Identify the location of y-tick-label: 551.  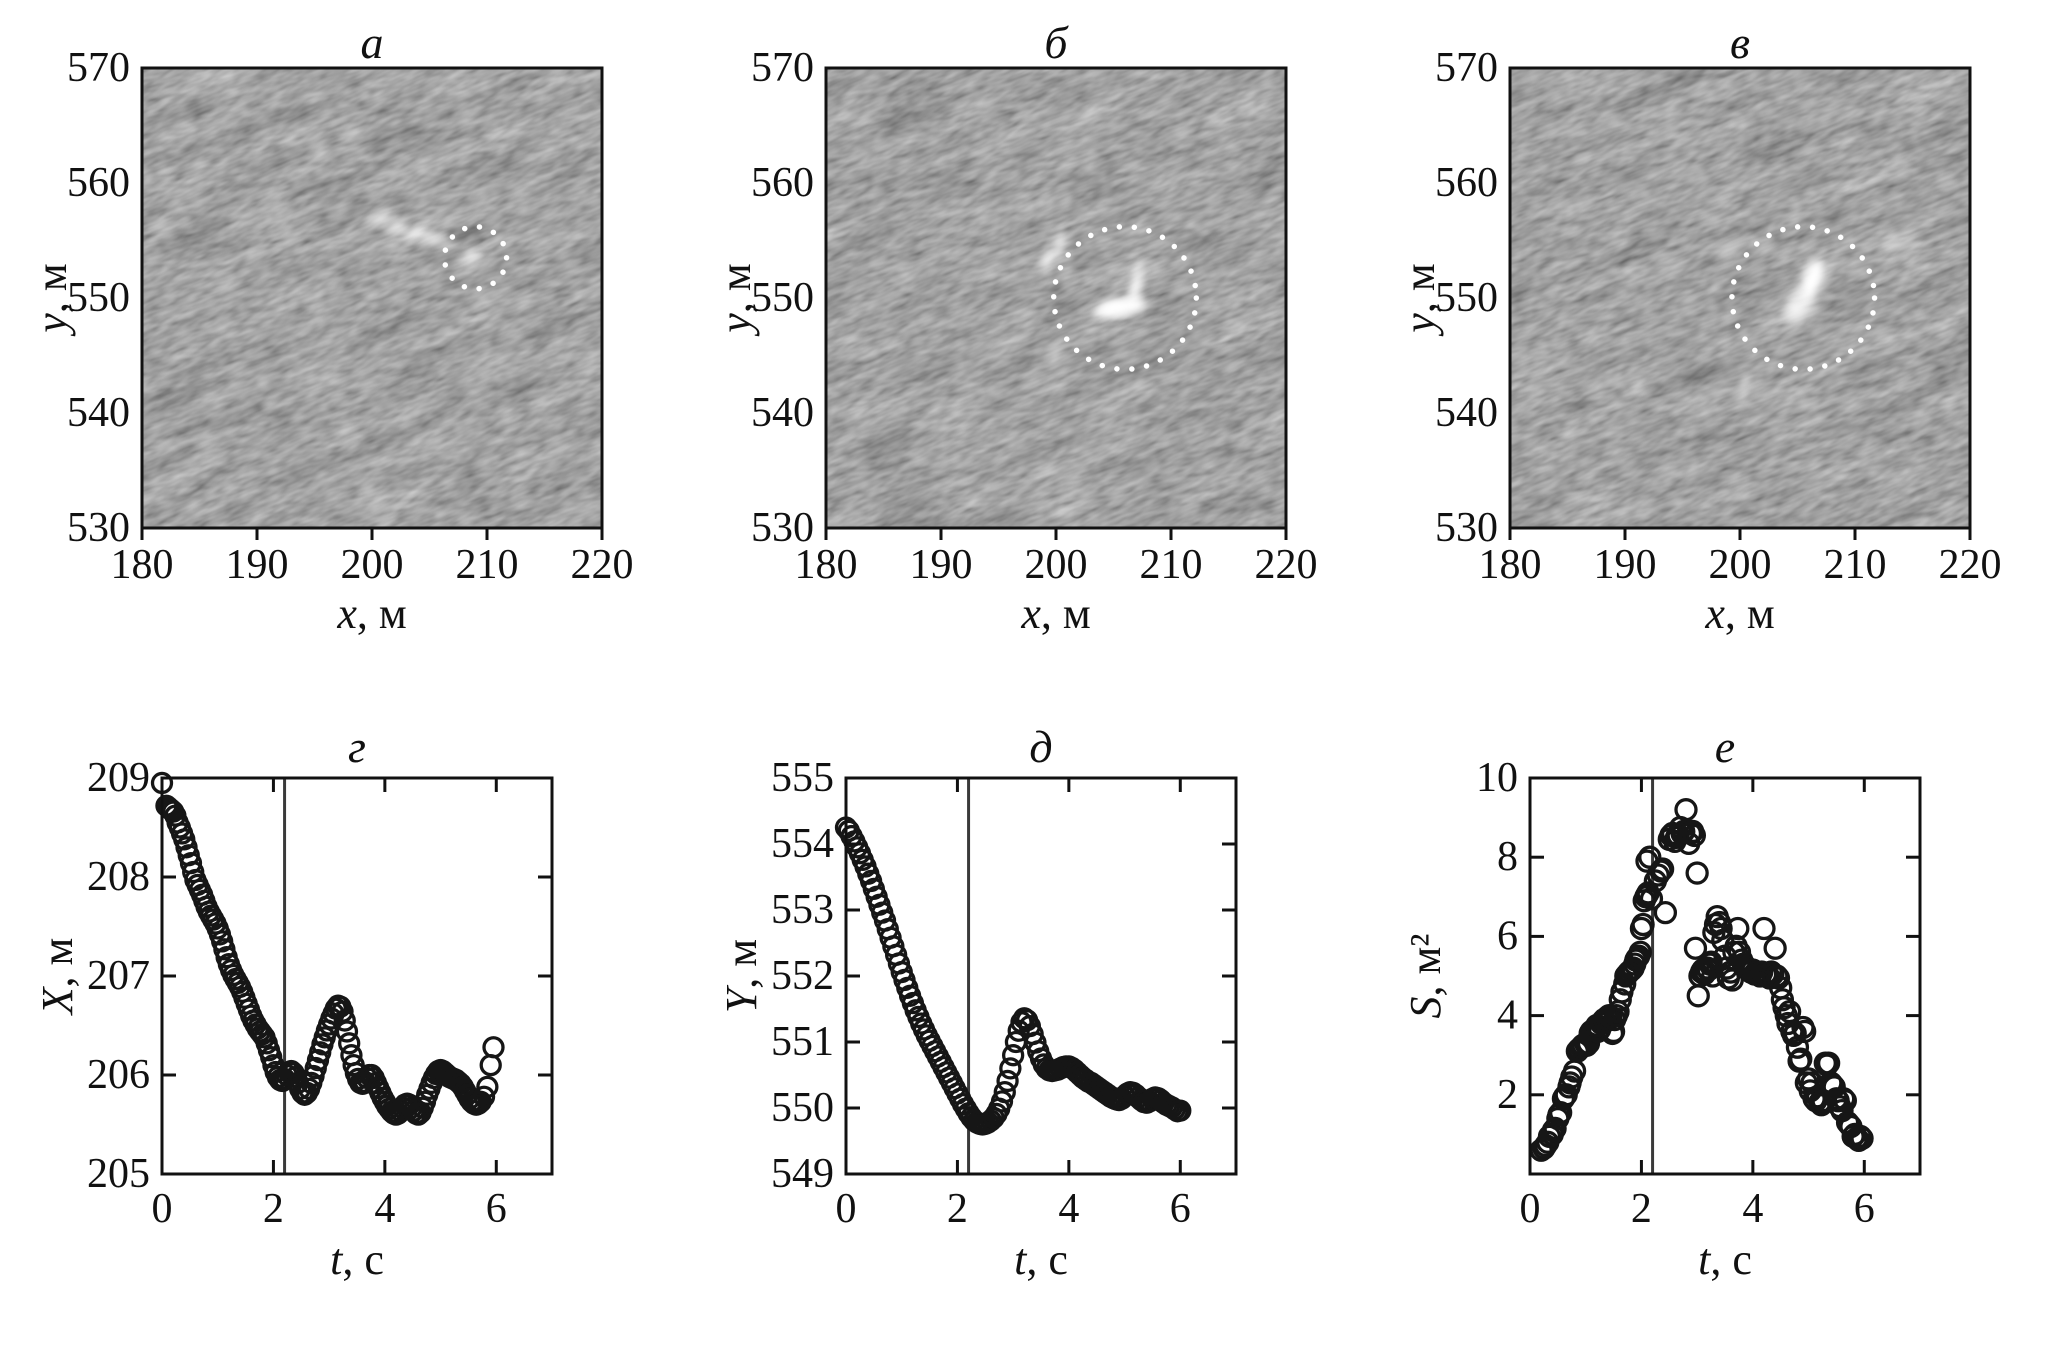
(802, 1042).